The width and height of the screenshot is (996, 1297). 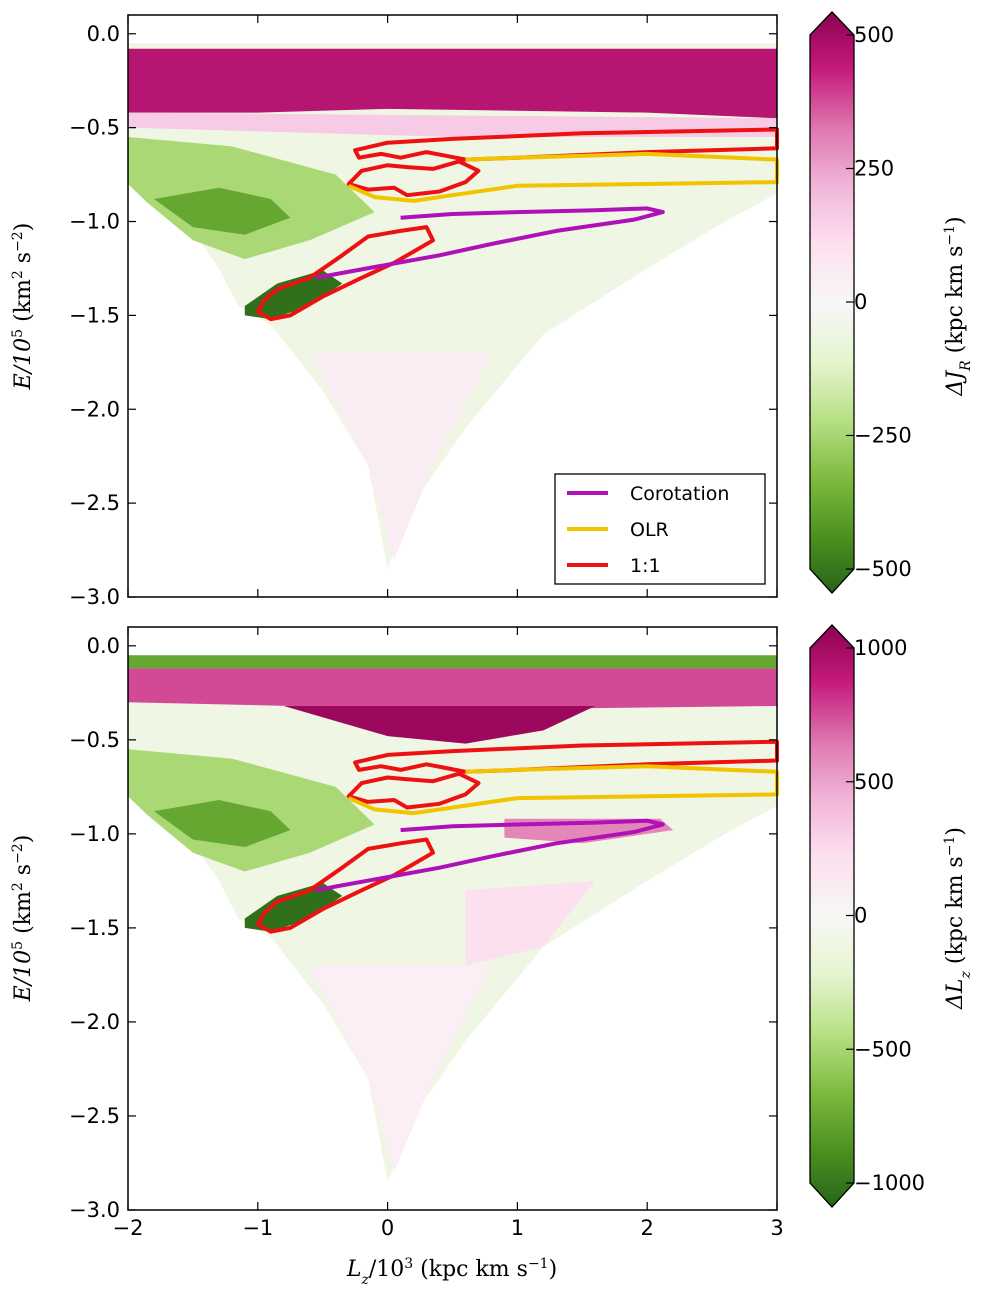 What do you see at coordinates (679, 494) in the screenshot?
I see `legend-label-corotation: Corotation` at bounding box center [679, 494].